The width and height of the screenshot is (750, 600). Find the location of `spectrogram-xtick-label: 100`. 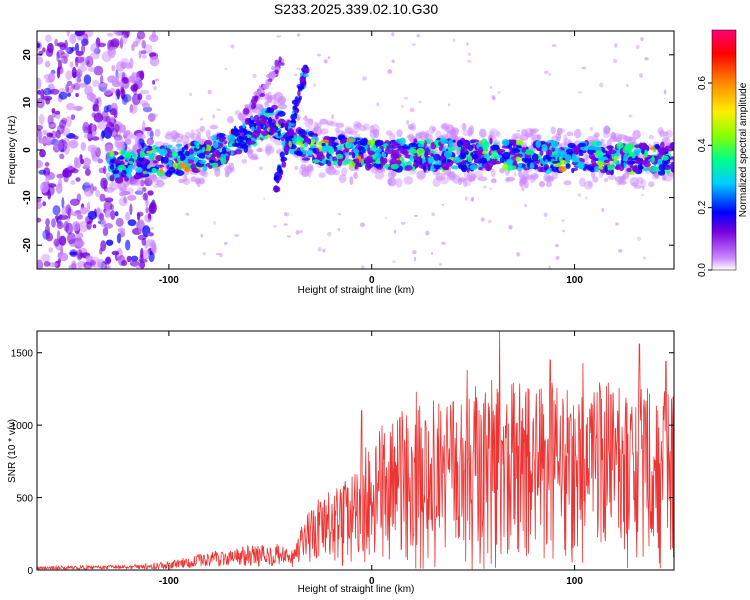

spectrogram-xtick-label: 100 is located at coordinates (574, 280).